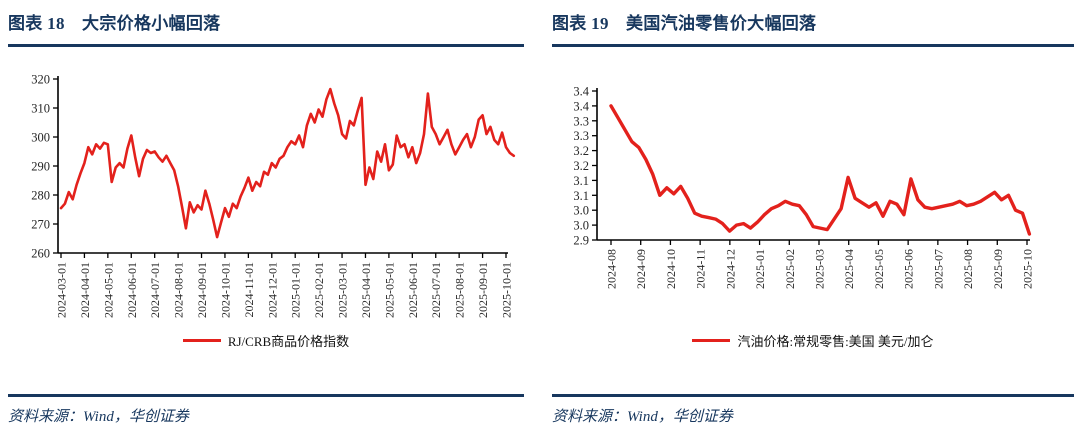  Describe the element at coordinates (483, 290) in the screenshot. I see `svg-text: 2025-09-01` at that location.